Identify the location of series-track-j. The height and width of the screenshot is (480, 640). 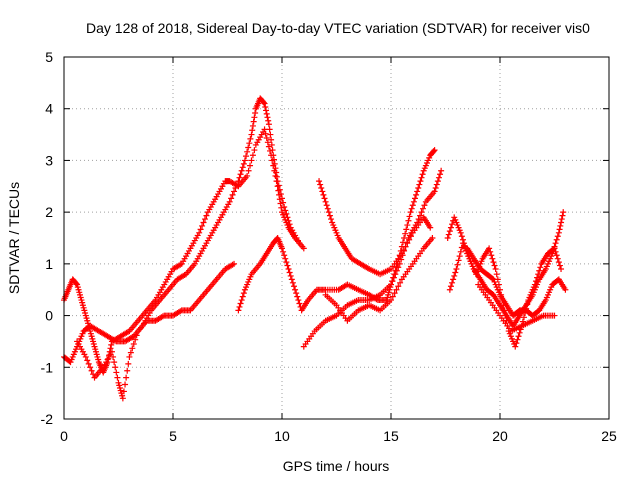
(516, 282).